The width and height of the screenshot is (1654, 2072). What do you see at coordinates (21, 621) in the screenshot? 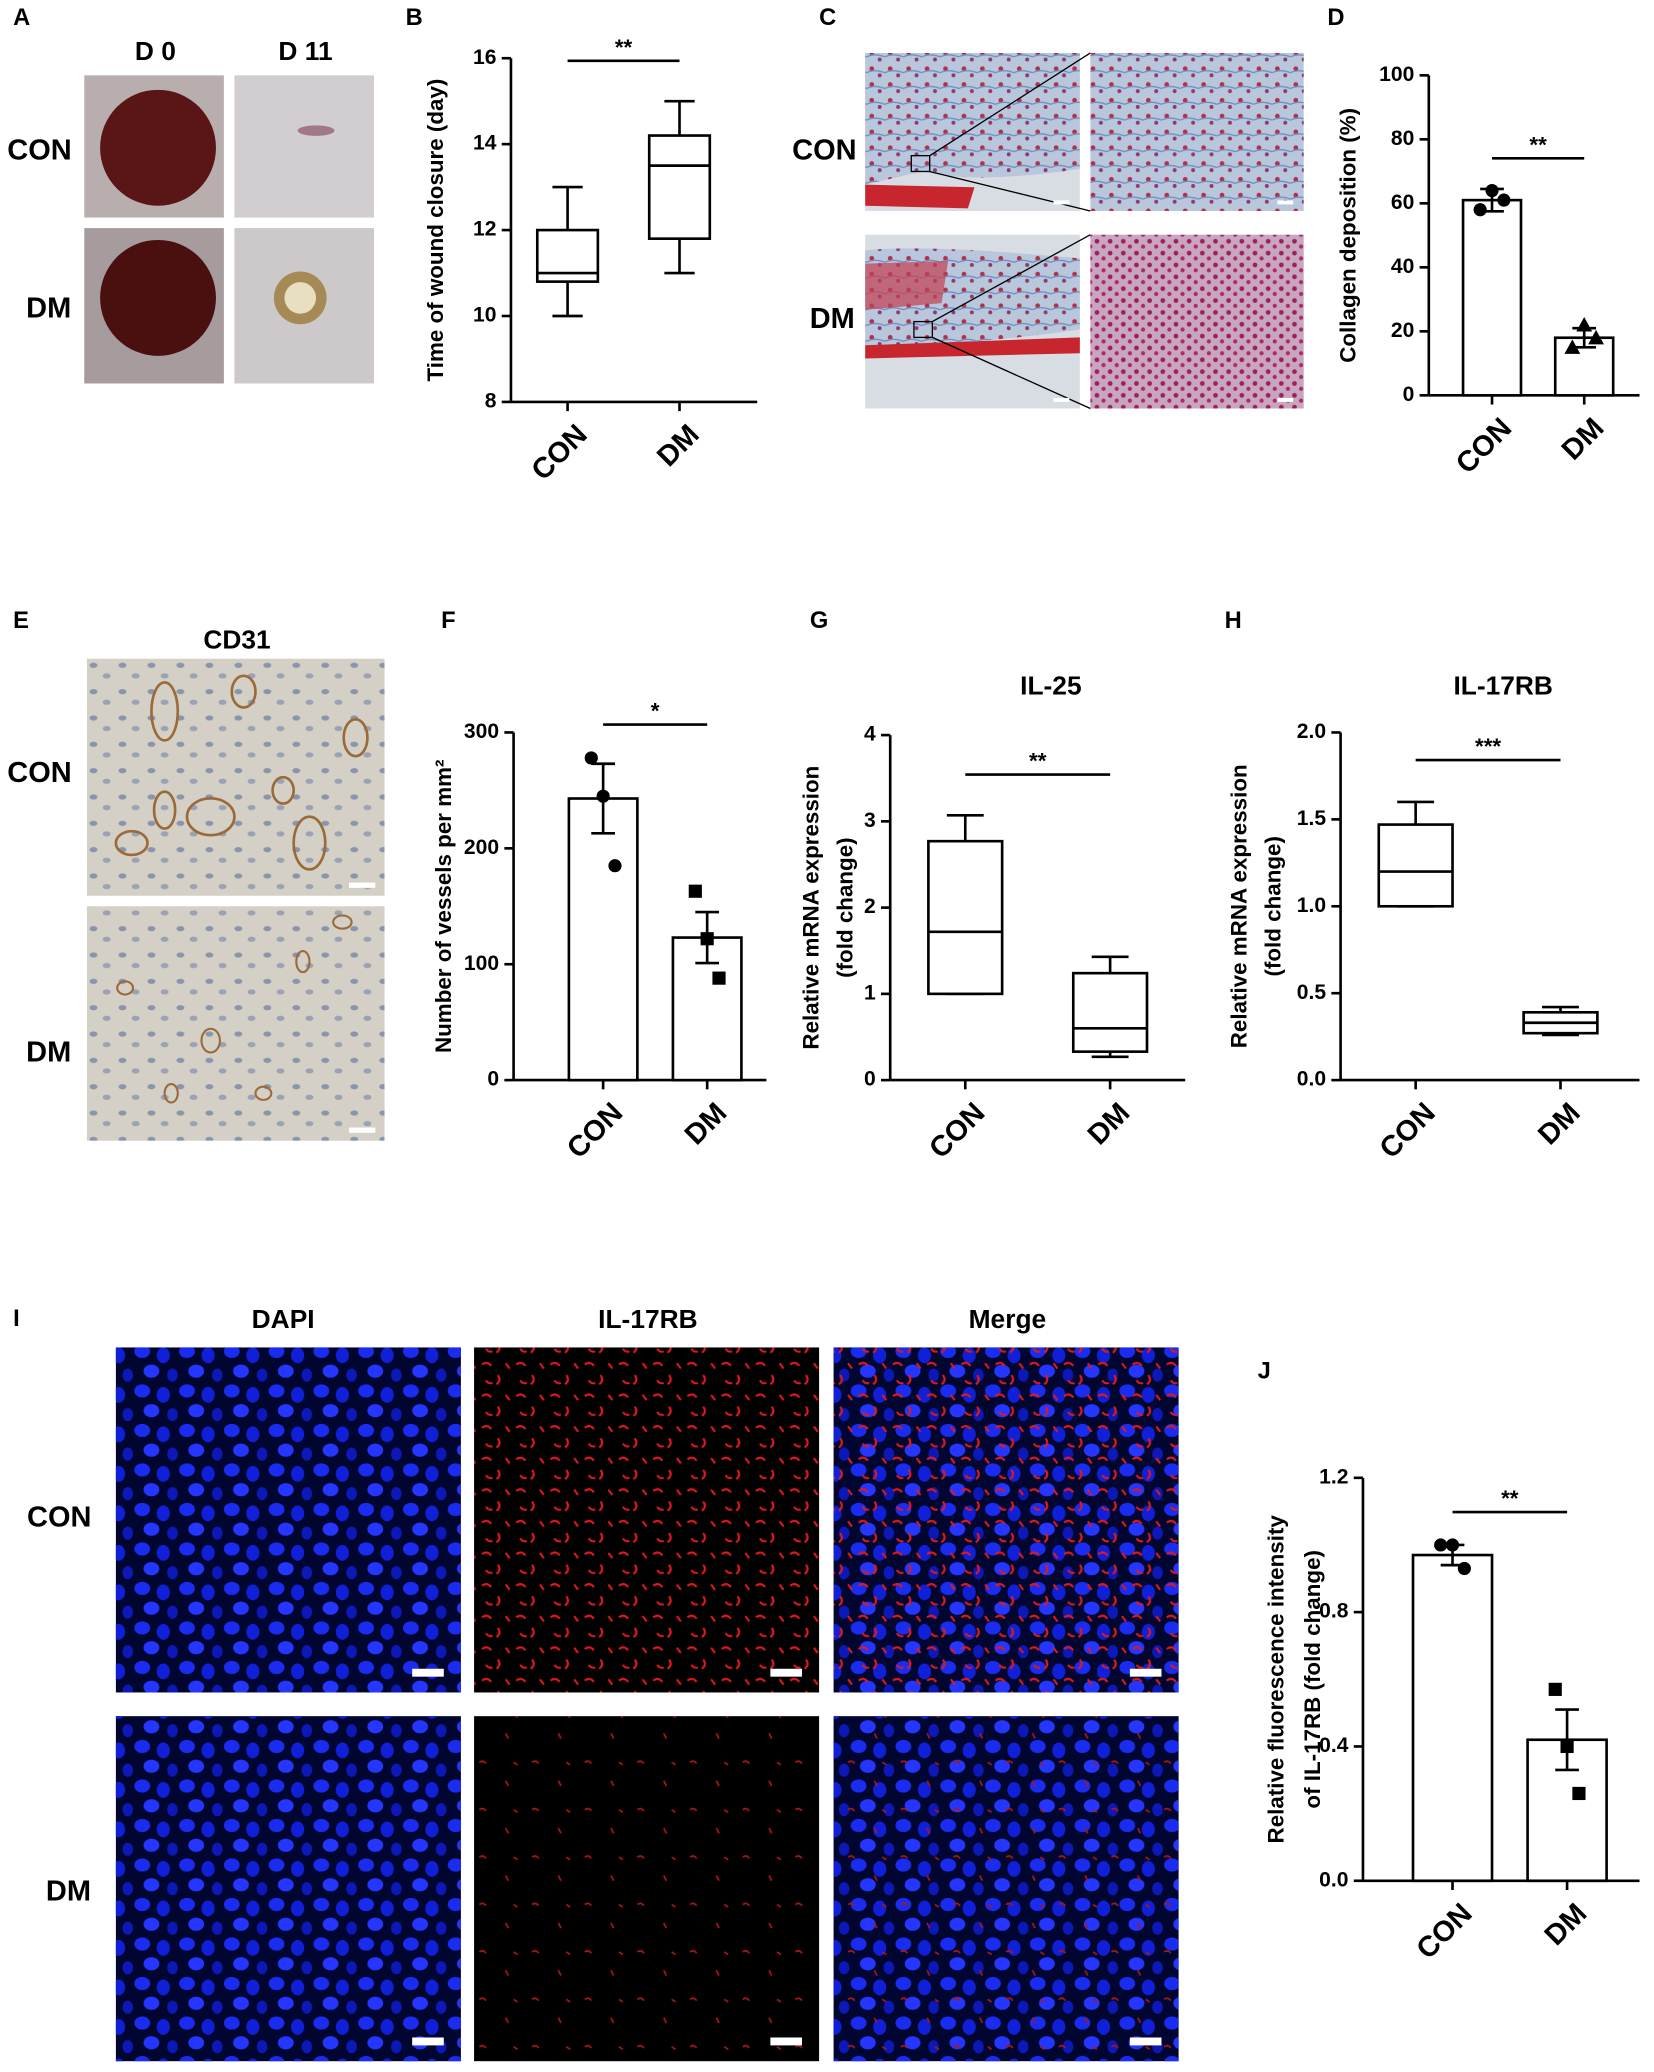
I see `panel-label: E` at bounding box center [21, 621].